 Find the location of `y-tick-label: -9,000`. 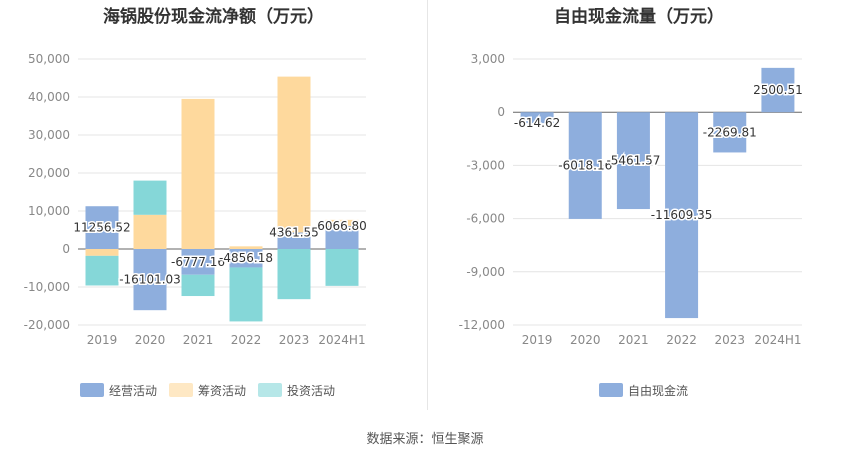

y-tick-label: -9,000 is located at coordinates (485, 272).